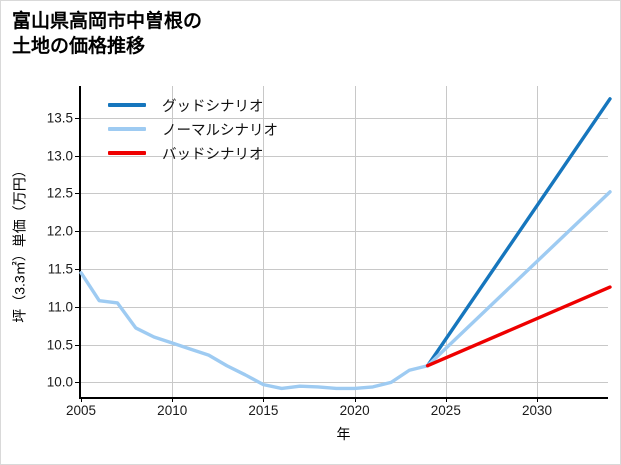 The width and height of the screenshot is (621, 465). Describe the element at coordinates (60, 307) in the screenshot. I see `y-tick-label: 11.0` at that location.